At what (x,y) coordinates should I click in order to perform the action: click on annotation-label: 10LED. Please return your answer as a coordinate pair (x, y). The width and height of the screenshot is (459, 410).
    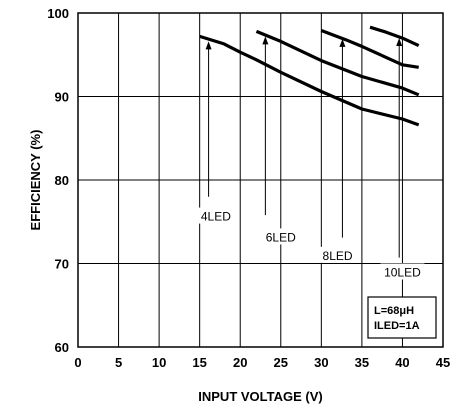
    Looking at the image, I should click on (402, 273).